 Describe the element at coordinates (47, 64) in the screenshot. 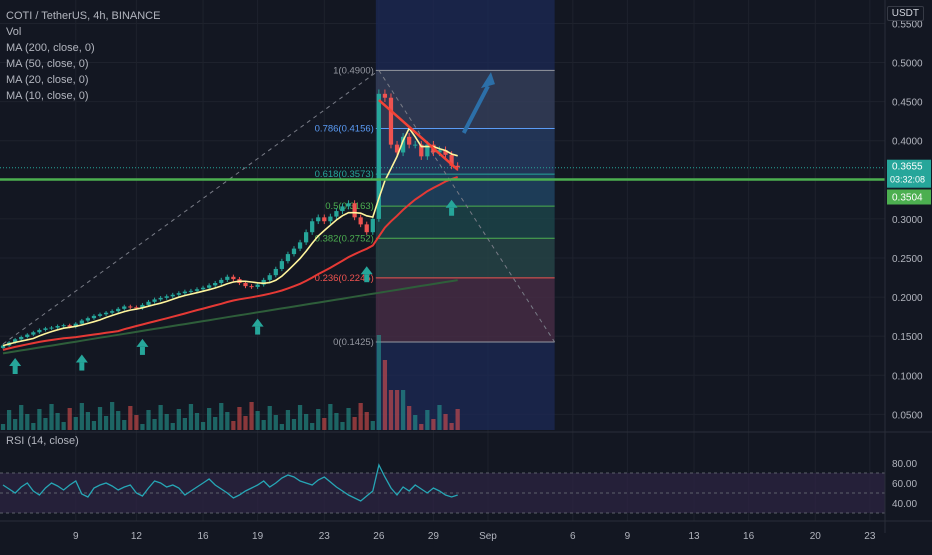

I see `legend-ma50: MA (50, close, 0)` at that location.